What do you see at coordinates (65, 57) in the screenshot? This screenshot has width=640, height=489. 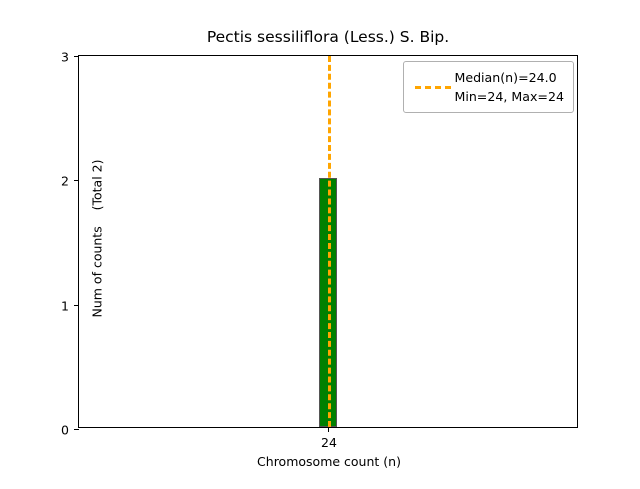 I see `y-tick-label-3: 3` at bounding box center [65, 57].